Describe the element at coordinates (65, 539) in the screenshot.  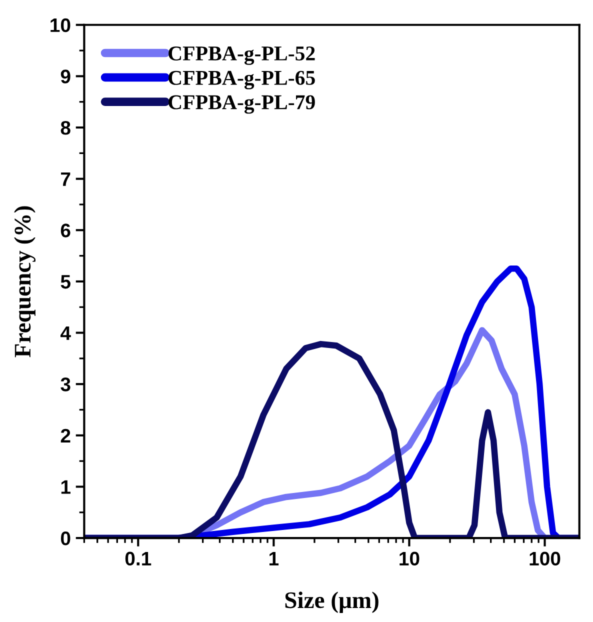
I see `y-tick-label: 0` at that location.